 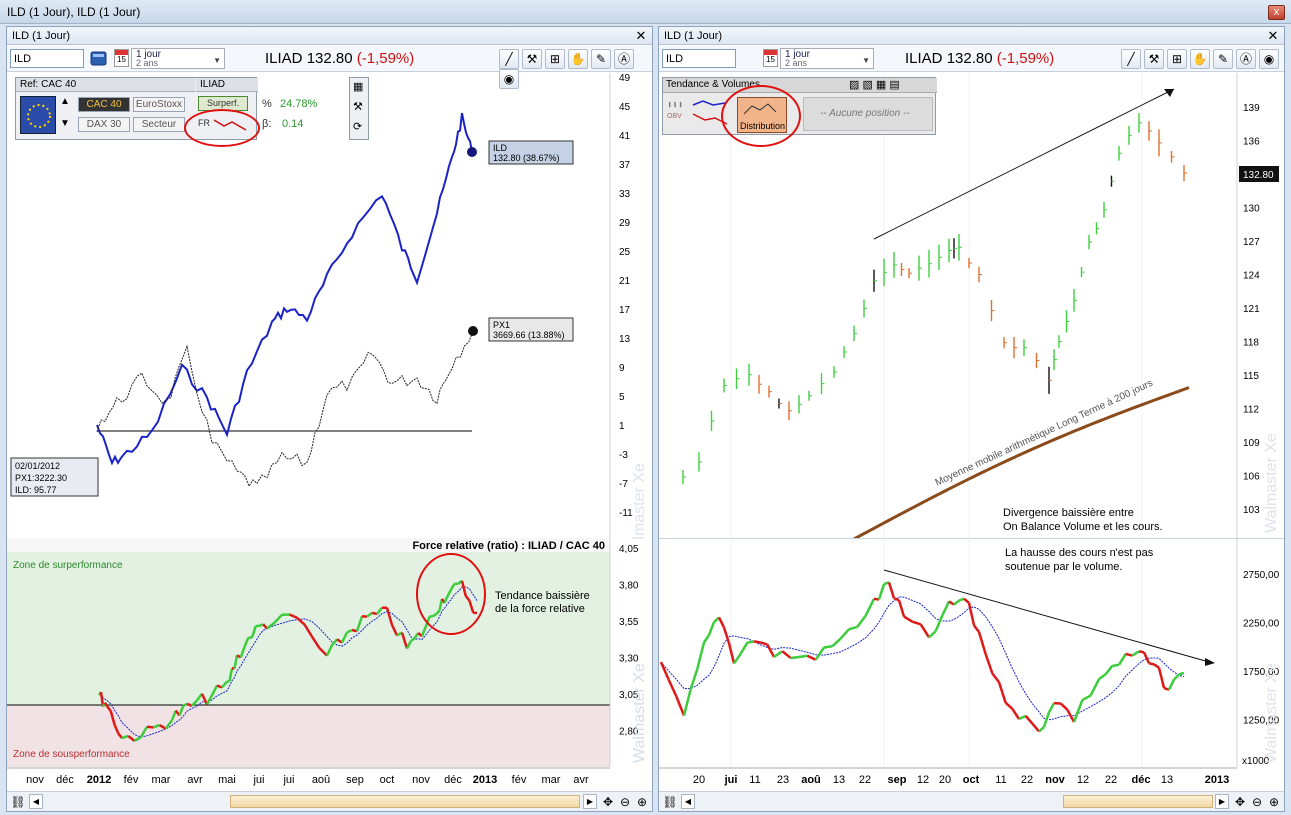 I want to click on left-quote: ILIAD 132.80 (-1,59%), so click(x=339, y=58).